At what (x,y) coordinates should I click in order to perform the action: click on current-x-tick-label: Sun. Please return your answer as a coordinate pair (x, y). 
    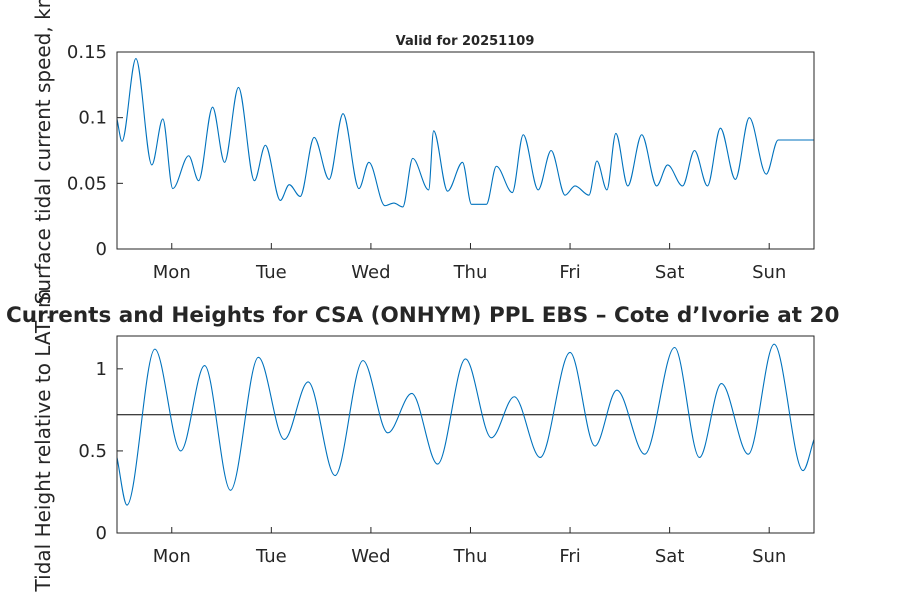
    Looking at the image, I should click on (769, 272).